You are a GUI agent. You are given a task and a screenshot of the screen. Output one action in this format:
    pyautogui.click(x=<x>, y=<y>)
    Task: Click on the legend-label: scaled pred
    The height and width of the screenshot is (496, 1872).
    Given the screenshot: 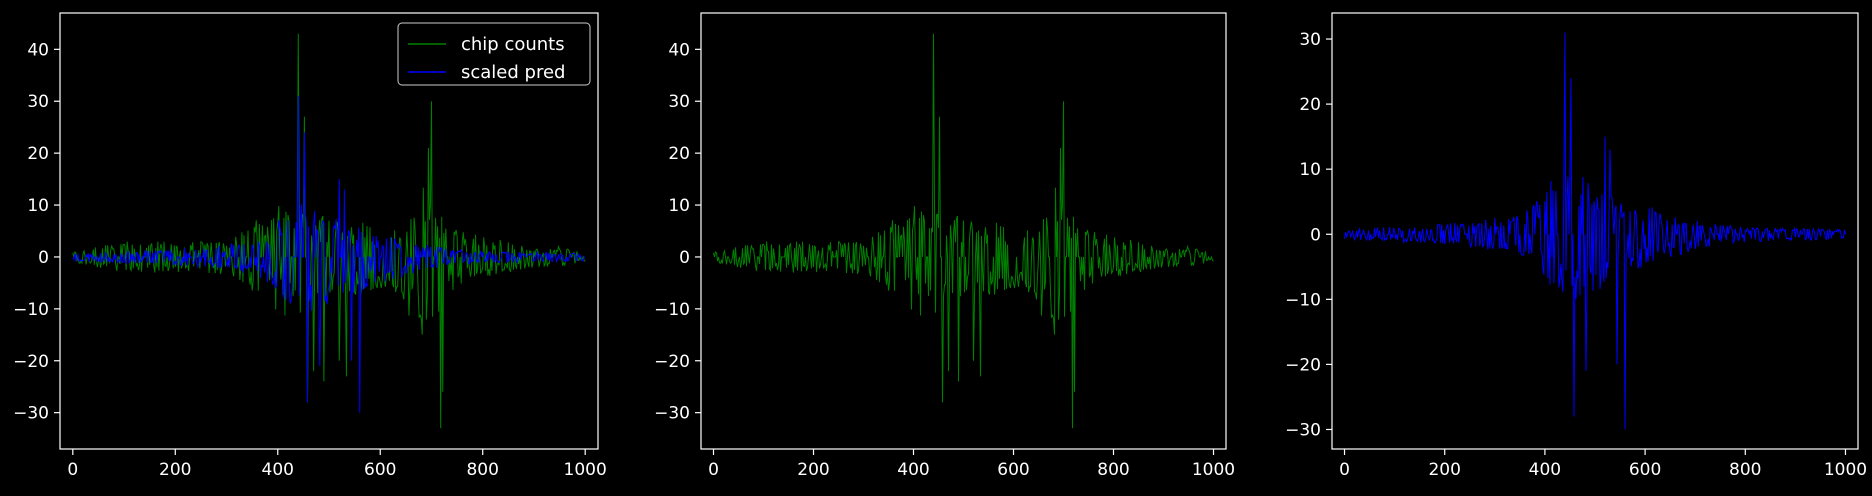 What is the action you would take?
    pyautogui.click(x=513, y=72)
    